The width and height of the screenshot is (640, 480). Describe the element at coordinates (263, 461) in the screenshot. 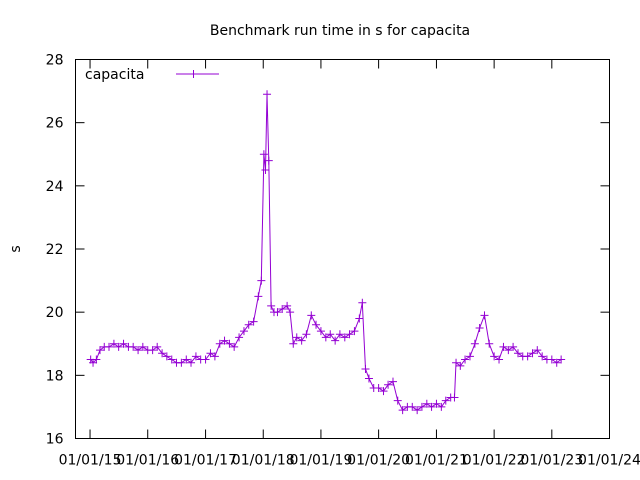

I see `x-tick-label: 01/01/18` at that location.